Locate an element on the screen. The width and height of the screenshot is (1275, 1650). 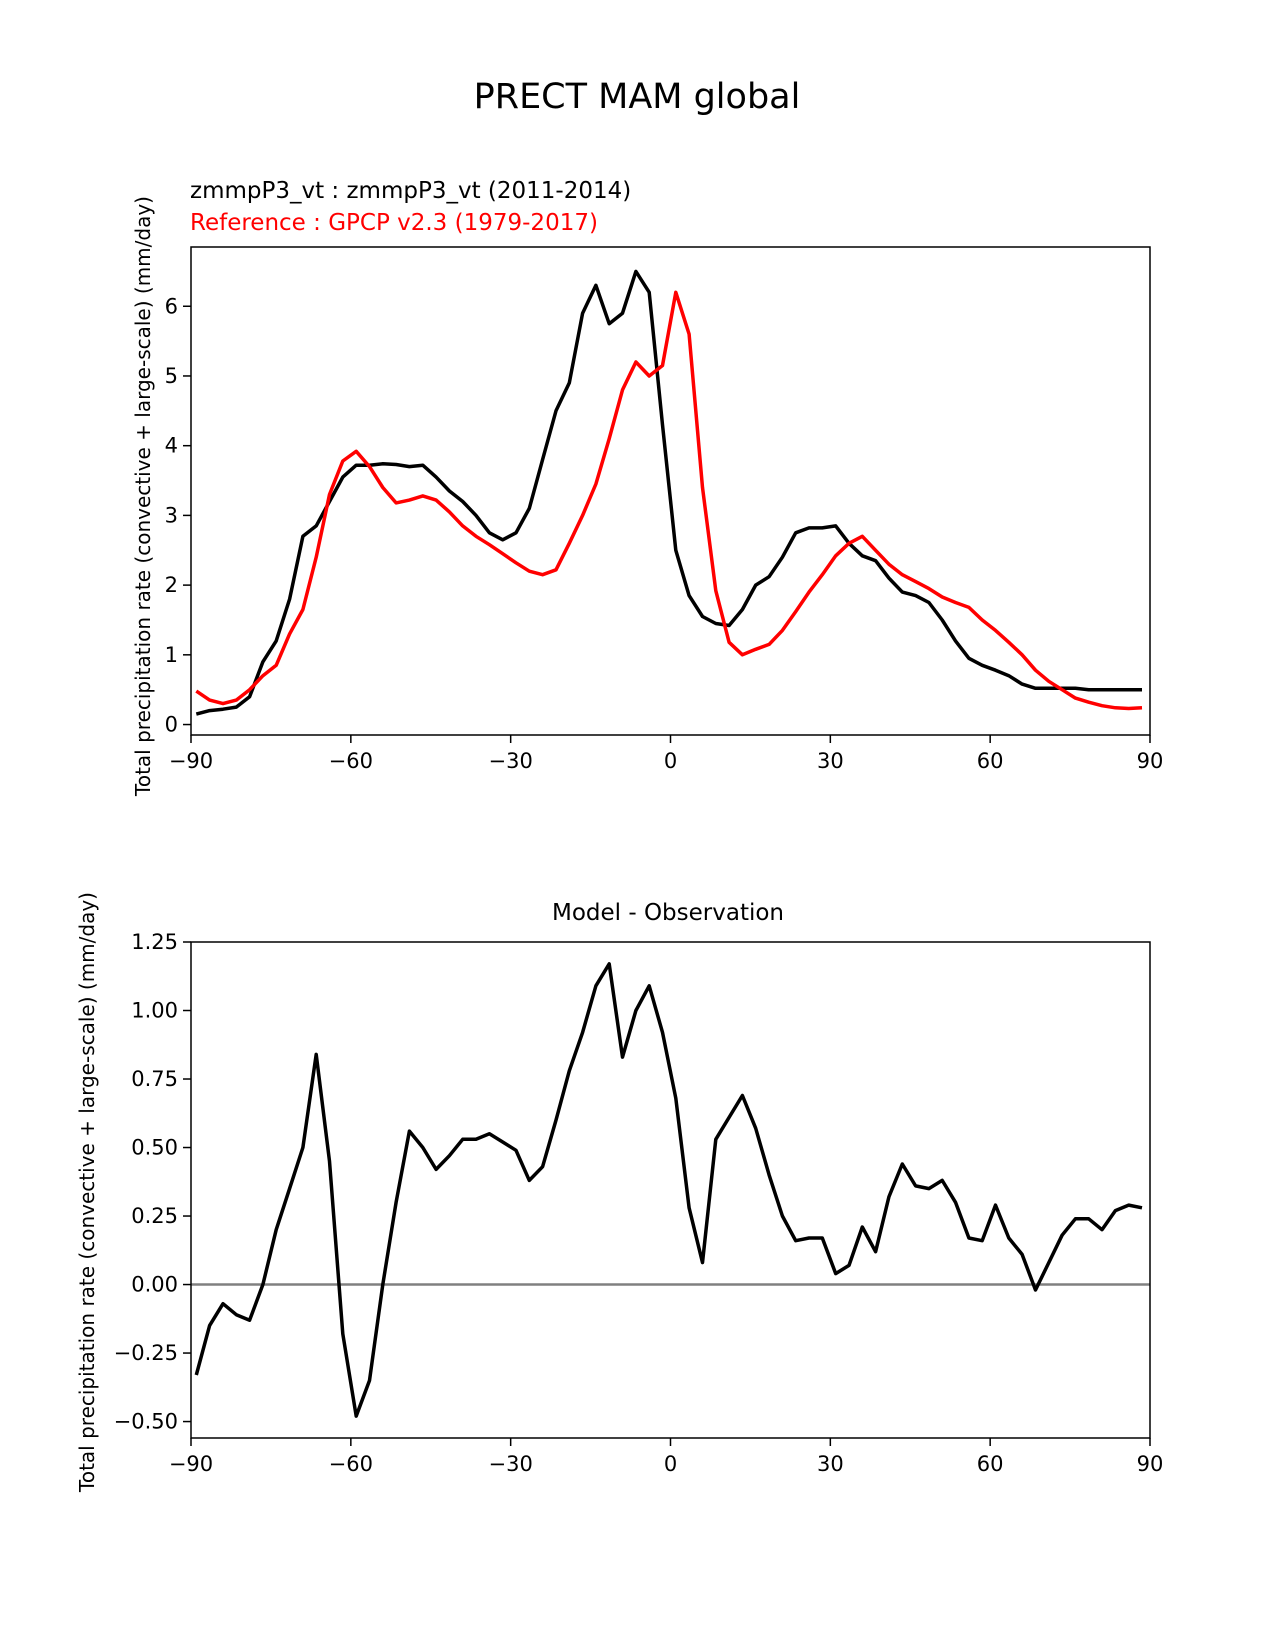
y-tick-label: −0.25 is located at coordinates (146, 1353).